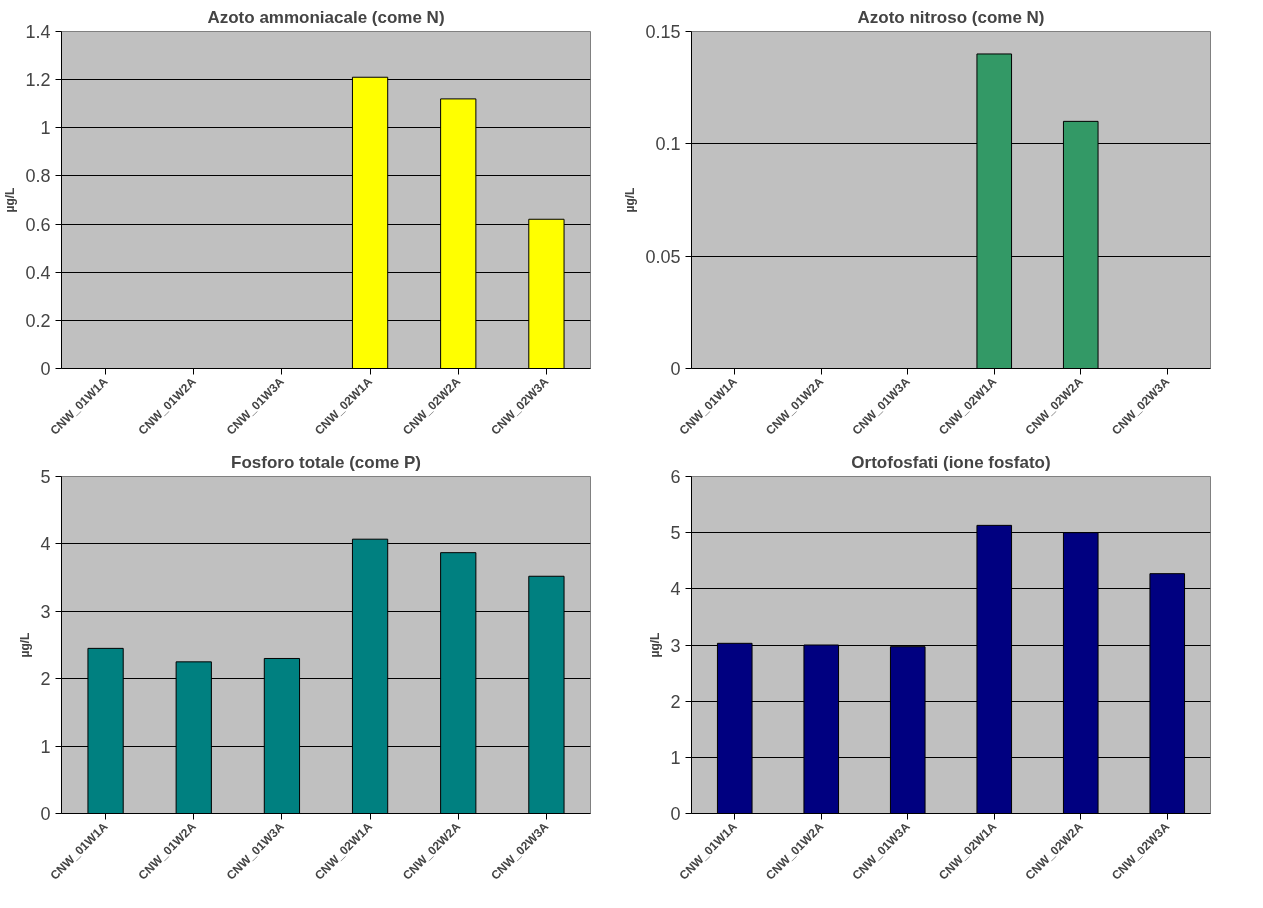  What do you see at coordinates (38, 176) in the screenshot?
I see `y-tick-label: 0.8` at bounding box center [38, 176].